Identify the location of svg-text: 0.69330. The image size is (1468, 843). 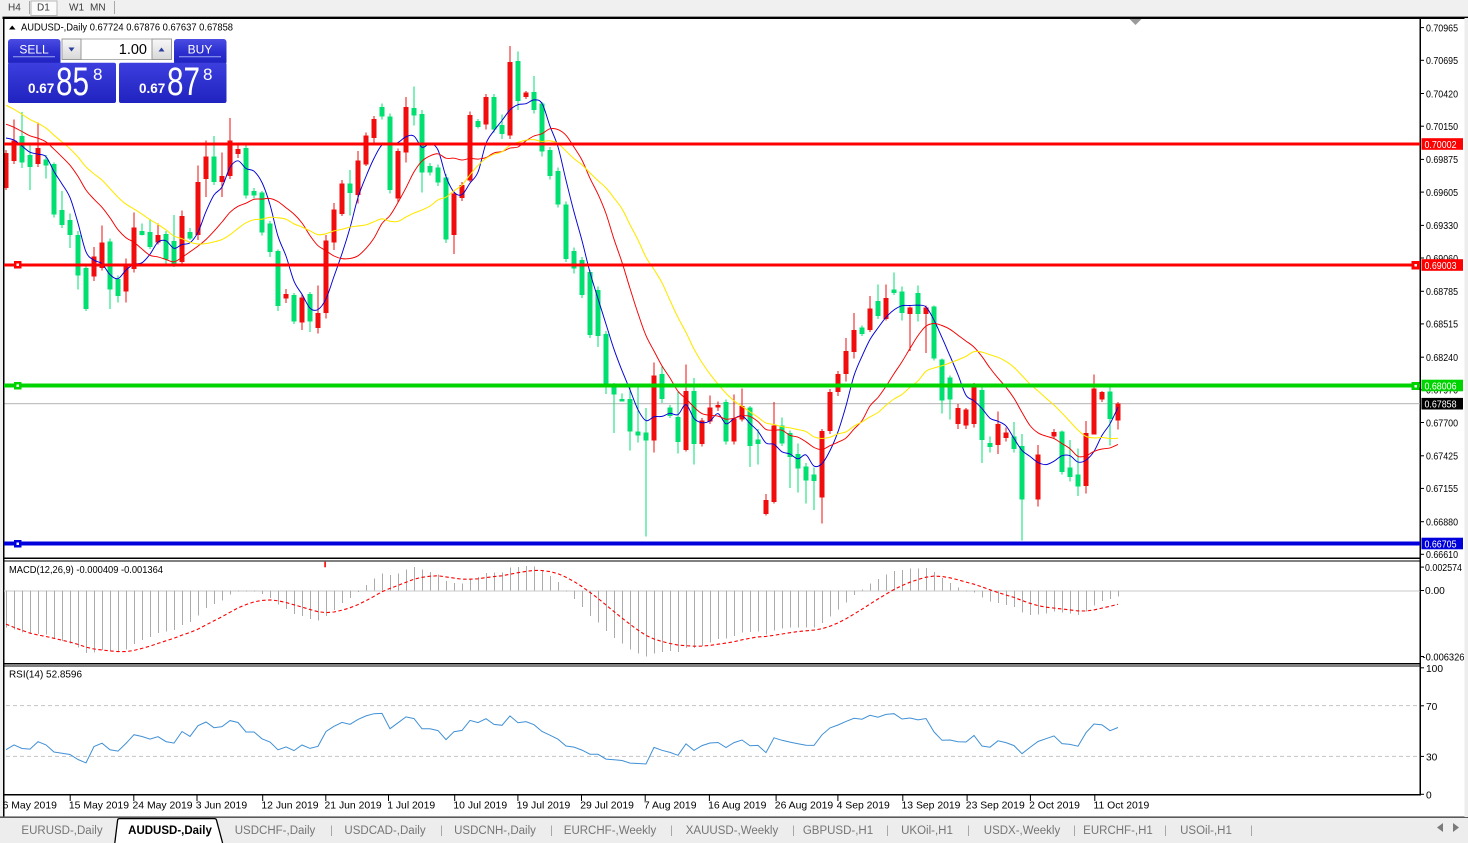
(1442, 226).